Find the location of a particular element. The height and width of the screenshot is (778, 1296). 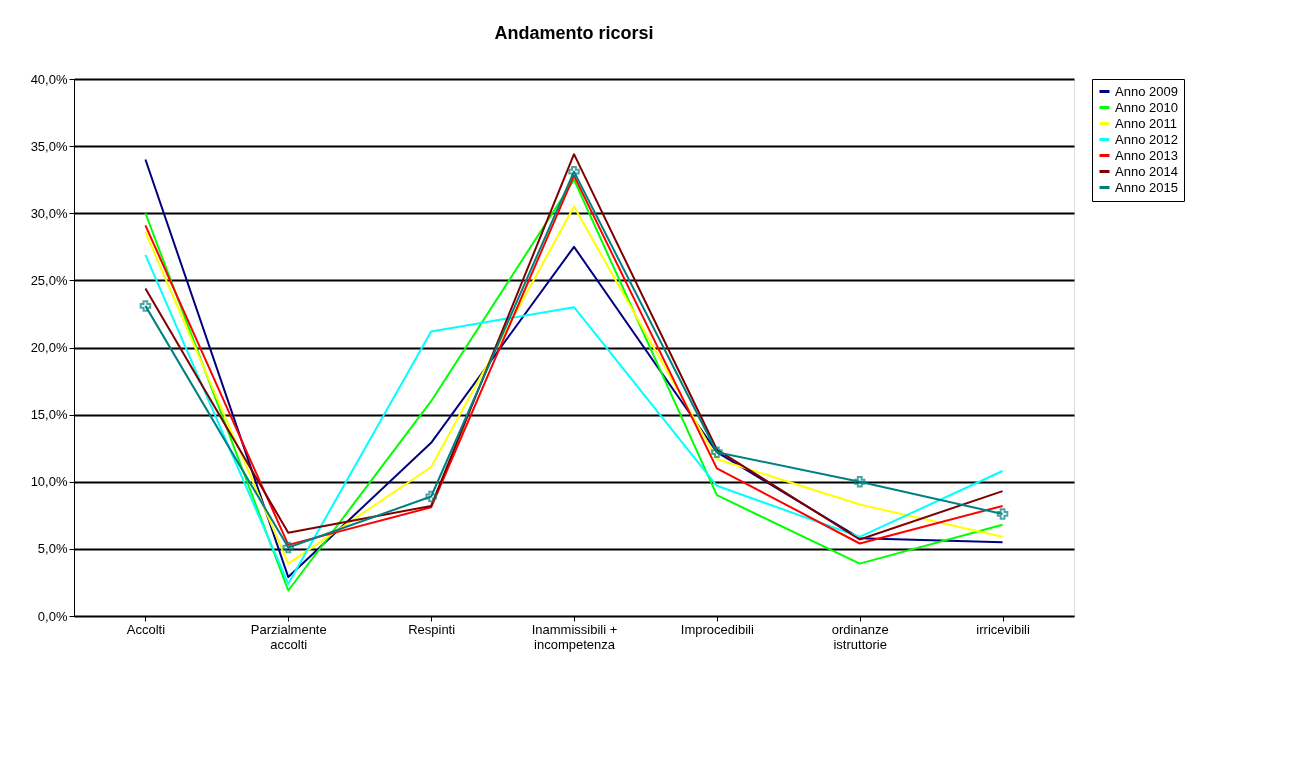

legend-label: Anno 2014 is located at coordinates (1146, 171).